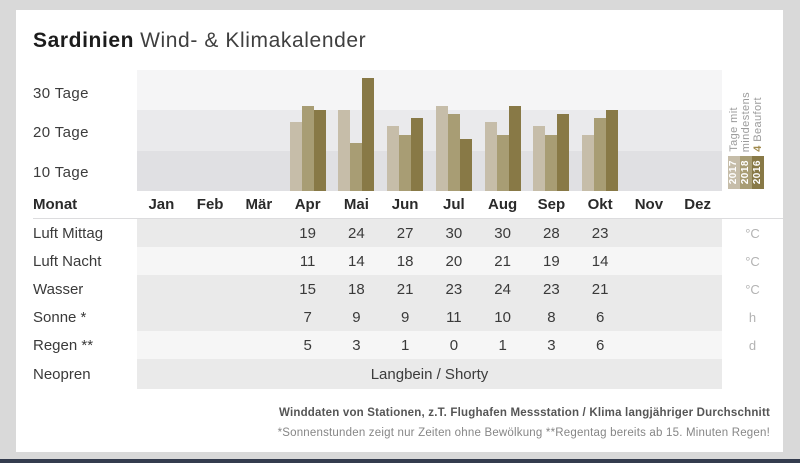 This screenshot has height=463, width=800. Describe the element at coordinates (61, 93) in the screenshot. I see `yaxis-label-30: 30 Tage` at that location.